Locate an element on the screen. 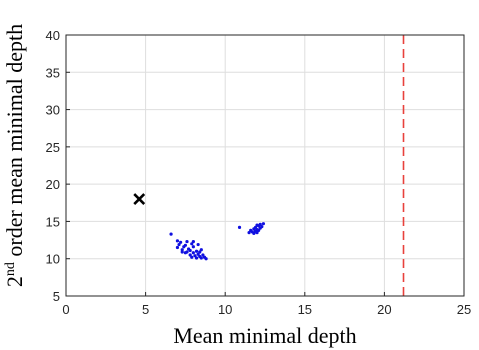  y-axis-label-prefix: 2 is located at coordinates (14, 281).